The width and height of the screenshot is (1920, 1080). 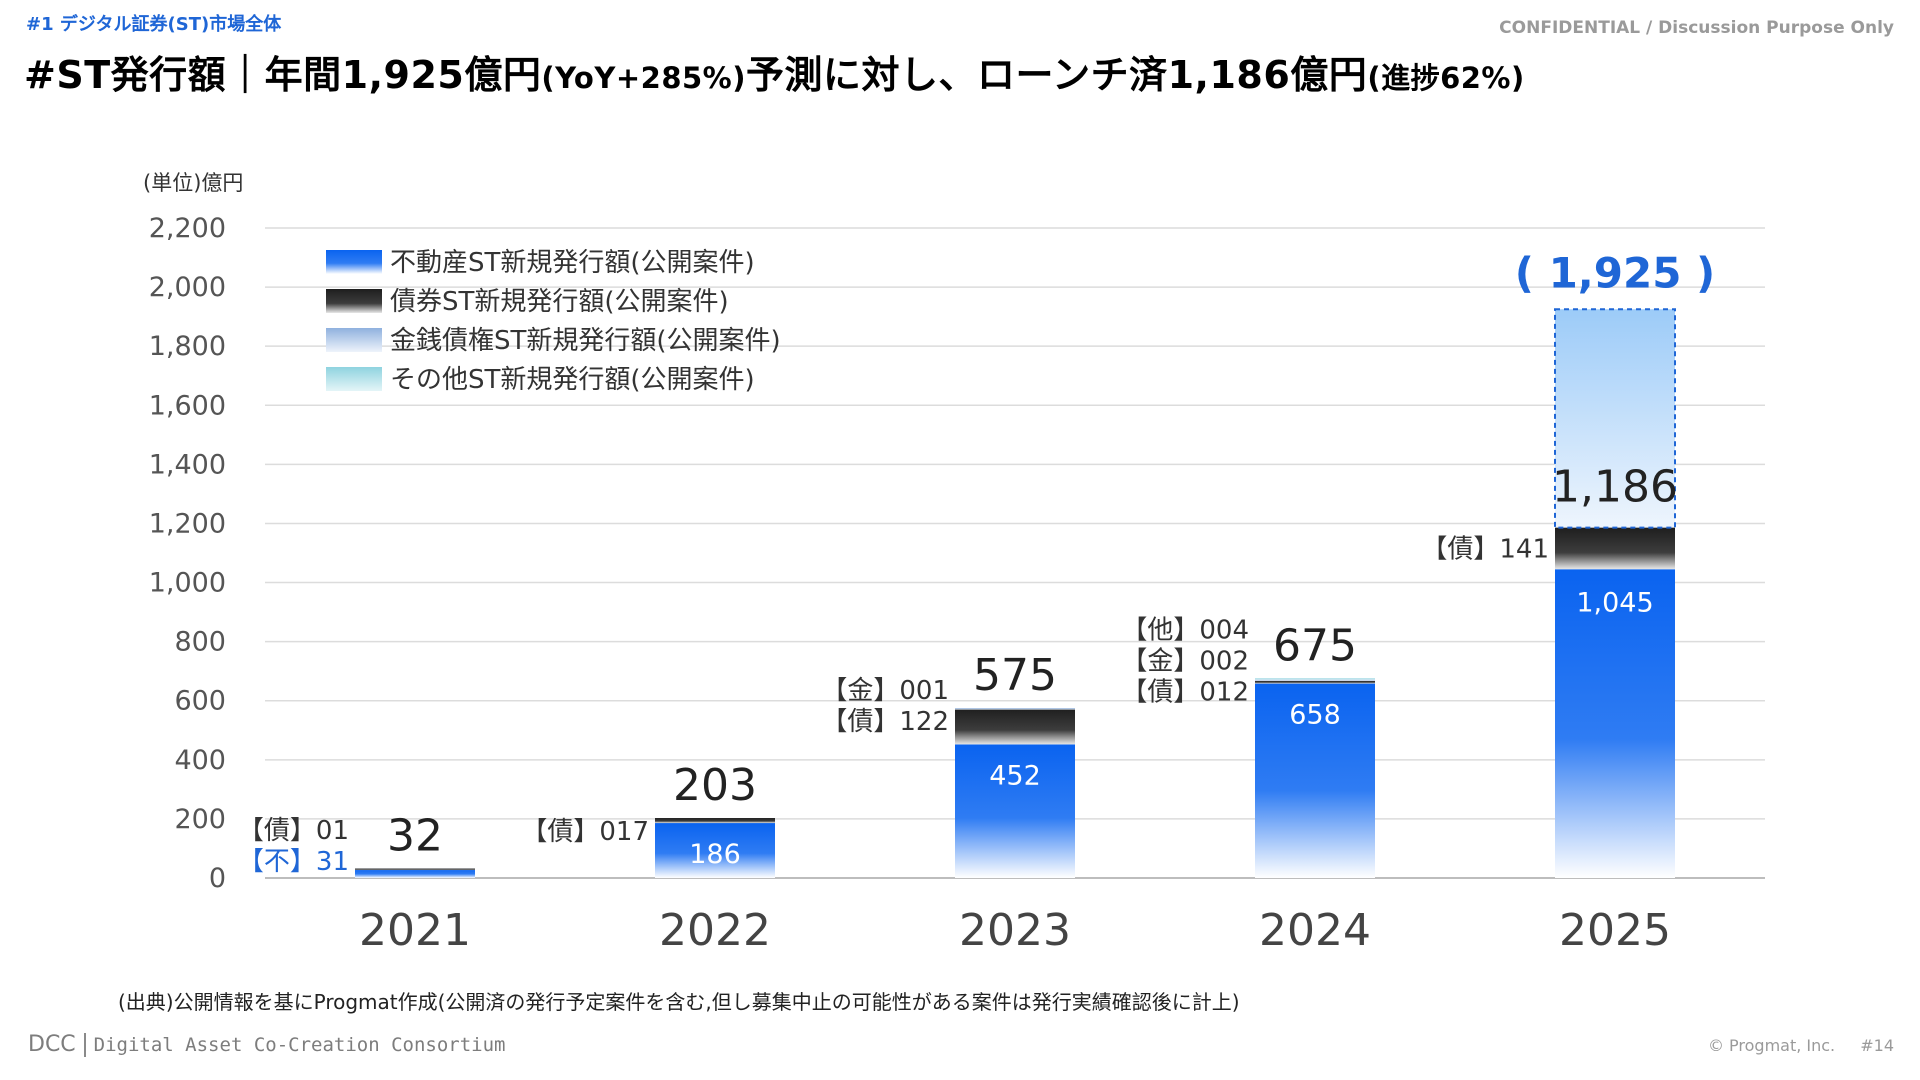 What do you see at coordinates (293, 831) in the screenshot?
I see `side-label: 【債】01` at bounding box center [293, 831].